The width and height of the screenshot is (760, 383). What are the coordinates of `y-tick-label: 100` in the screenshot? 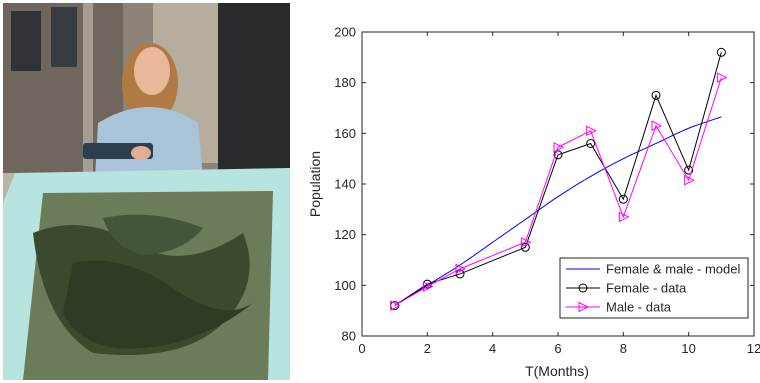 It's located at (345, 285).